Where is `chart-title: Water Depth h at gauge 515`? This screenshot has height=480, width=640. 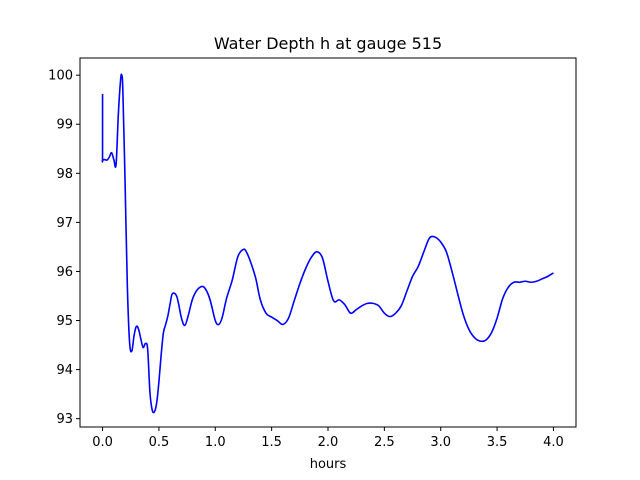
chart-title: Water Depth h at gauge 515 is located at coordinates (328, 43).